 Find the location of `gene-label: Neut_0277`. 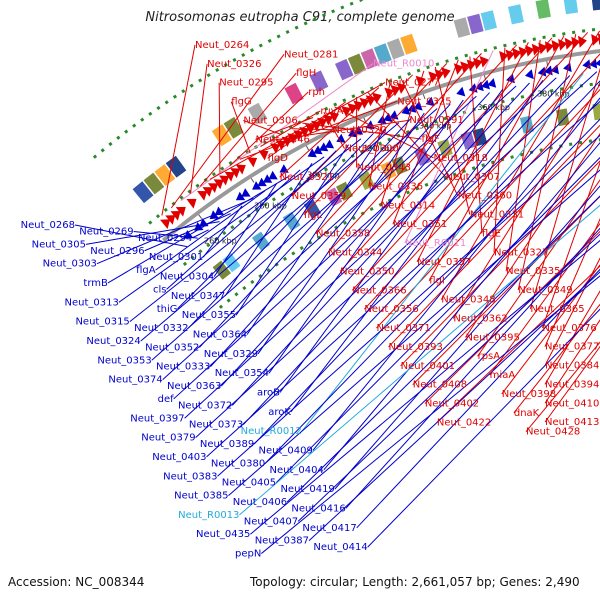

gene-label: Neut_0277 is located at coordinates (412, 82).